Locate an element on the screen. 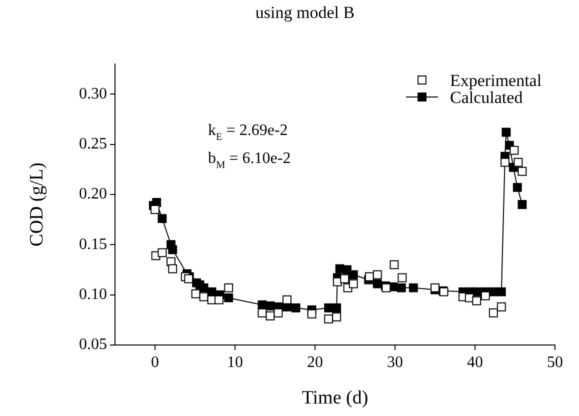 Image resolution: width=579 pixels, height=416 pixels. x-axis-title: Time (d) is located at coordinates (335, 398).